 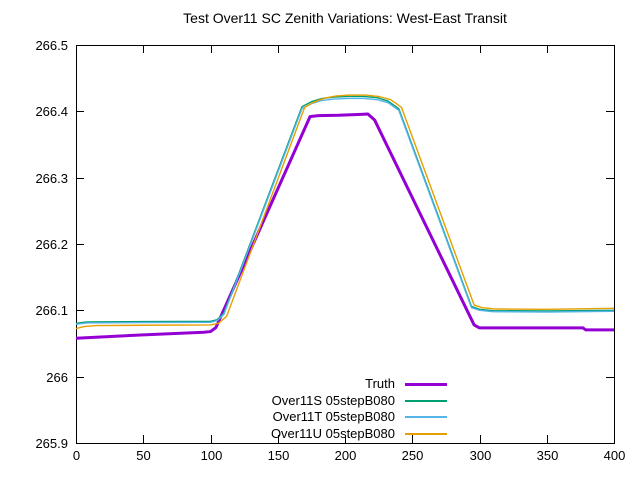 What do you see at coordinates (548, 455) in the screenshot?
I see `x-tick-label: 350` at bounding box center [548, 455].